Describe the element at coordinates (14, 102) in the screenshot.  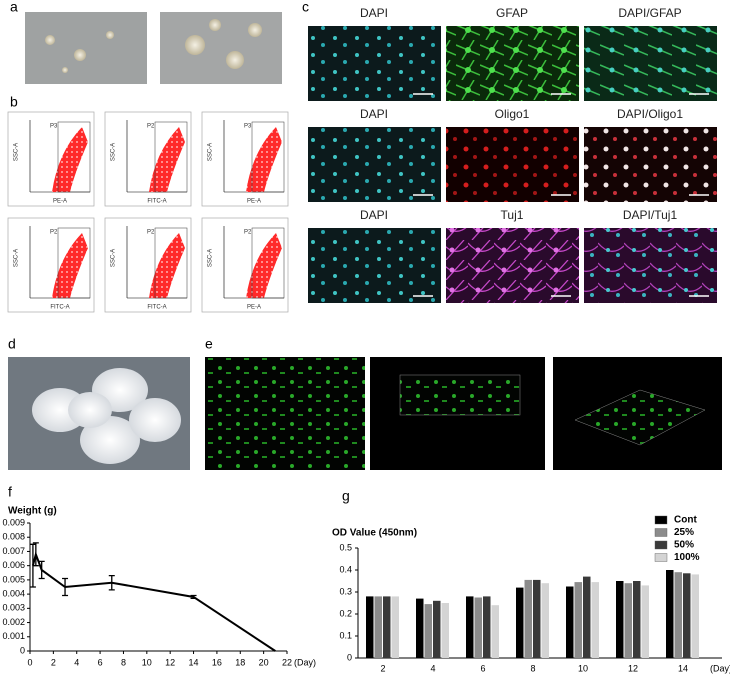
I see `panel-label: b` at that location.